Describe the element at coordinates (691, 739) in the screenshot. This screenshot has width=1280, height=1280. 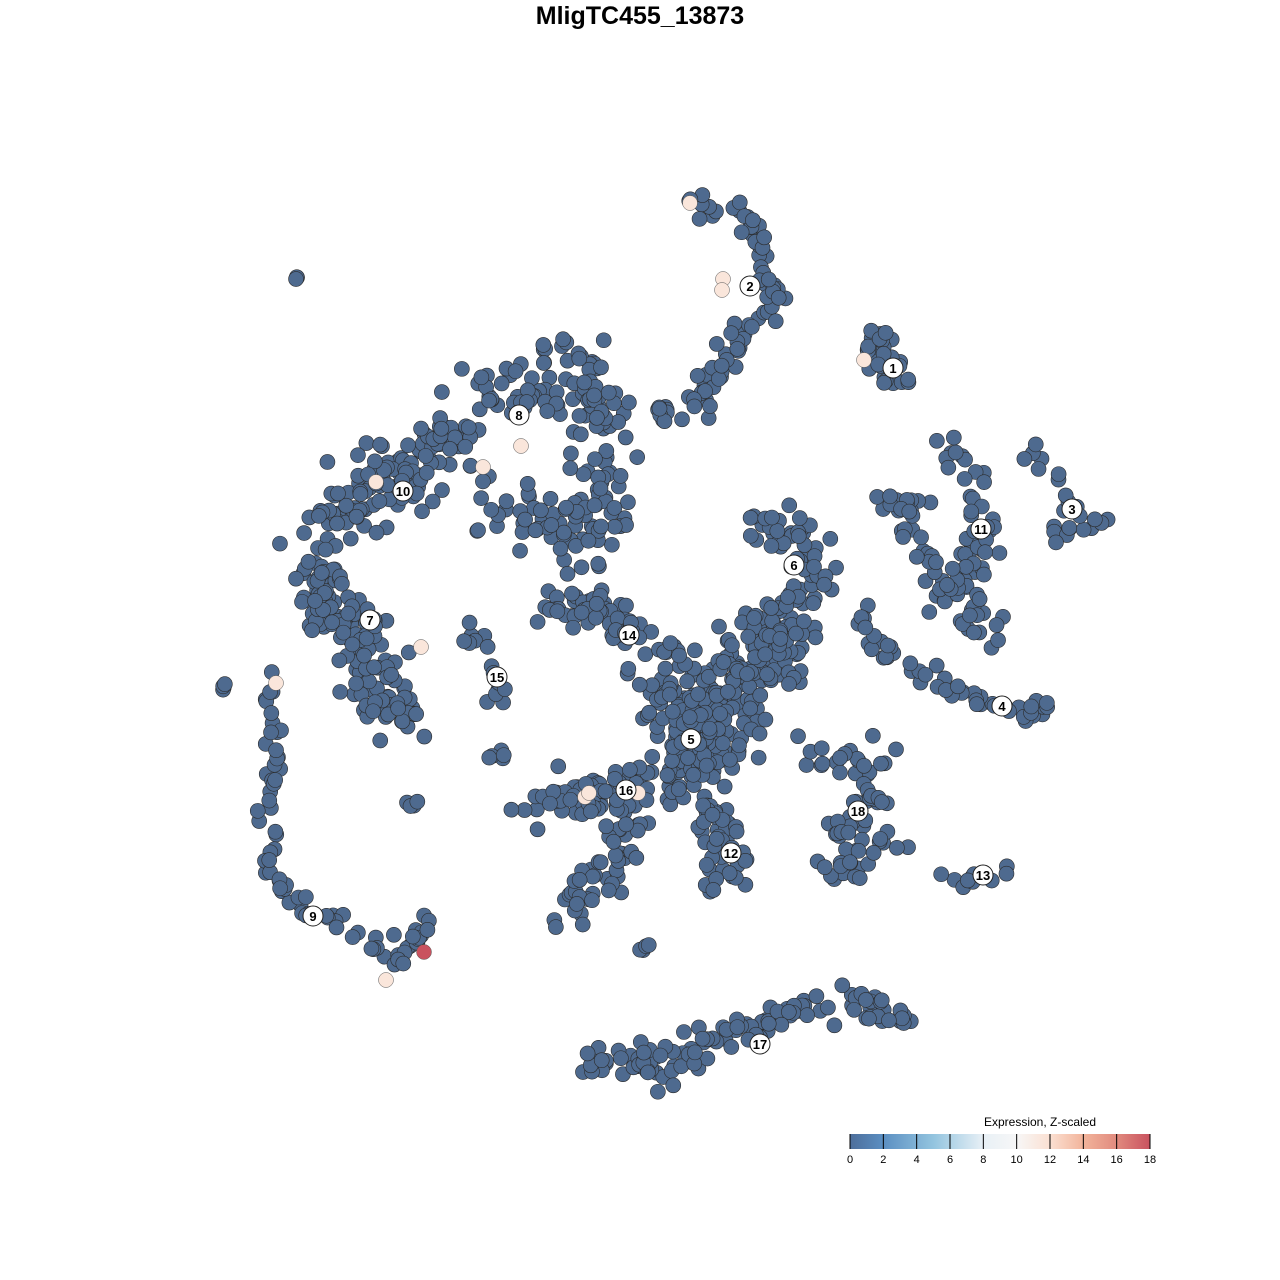
I see `cluster-label-5: 5` at that location.